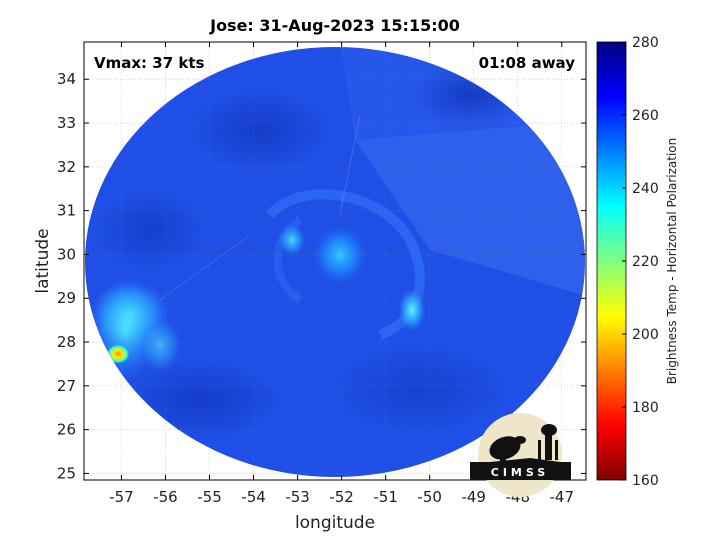 The width and height of the screenshot is (720, 540). Describe the element at coordinates (66, 79) in the screenshot. I see `y-tick-label: 34` at that location.